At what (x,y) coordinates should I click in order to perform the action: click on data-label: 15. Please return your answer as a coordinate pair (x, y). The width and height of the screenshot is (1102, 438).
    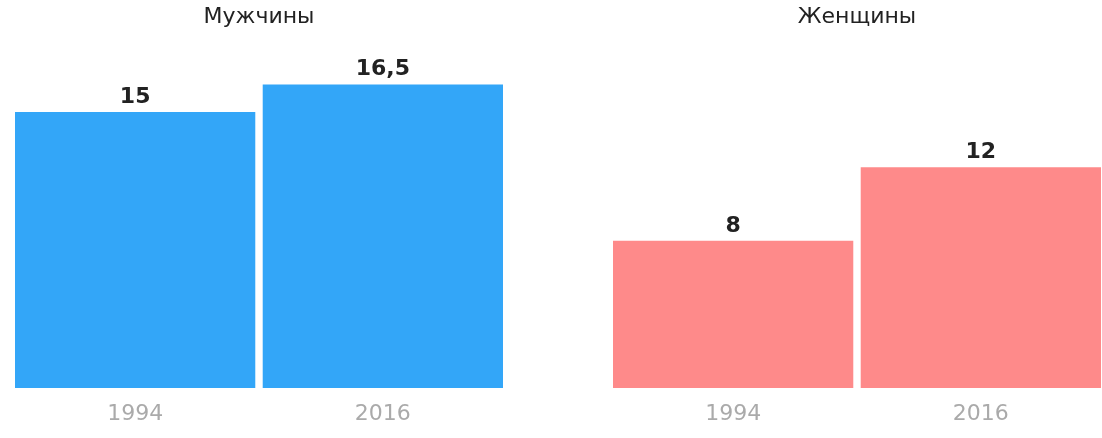
    Looking at the image, I should click on (135, 96).